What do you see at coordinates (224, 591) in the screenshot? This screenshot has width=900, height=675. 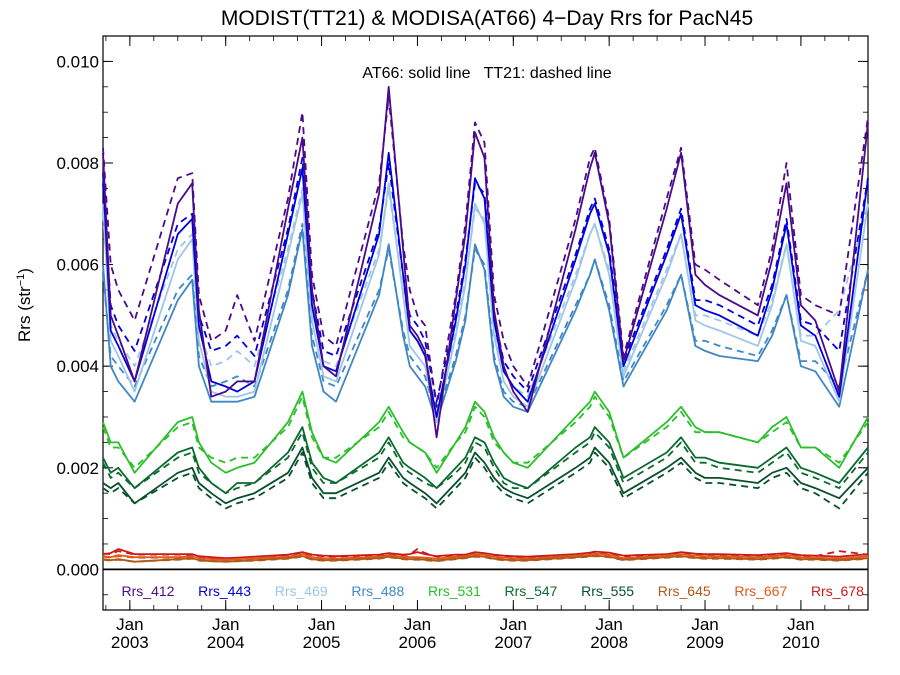 I see `legend-entry: Rrs_443` at bounding box center [224, 591].